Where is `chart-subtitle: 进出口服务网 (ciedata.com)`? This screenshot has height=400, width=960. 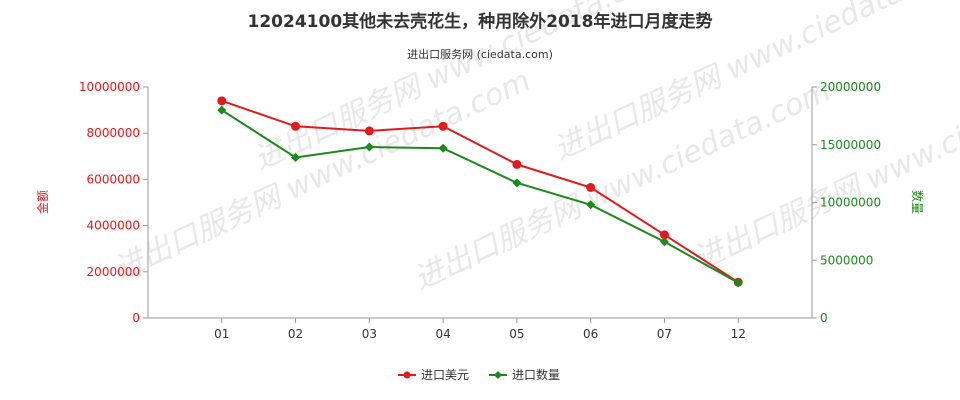 chart-subtitle: 进出口服务网 (ciedata.com) is located at coordinates (480, 54).